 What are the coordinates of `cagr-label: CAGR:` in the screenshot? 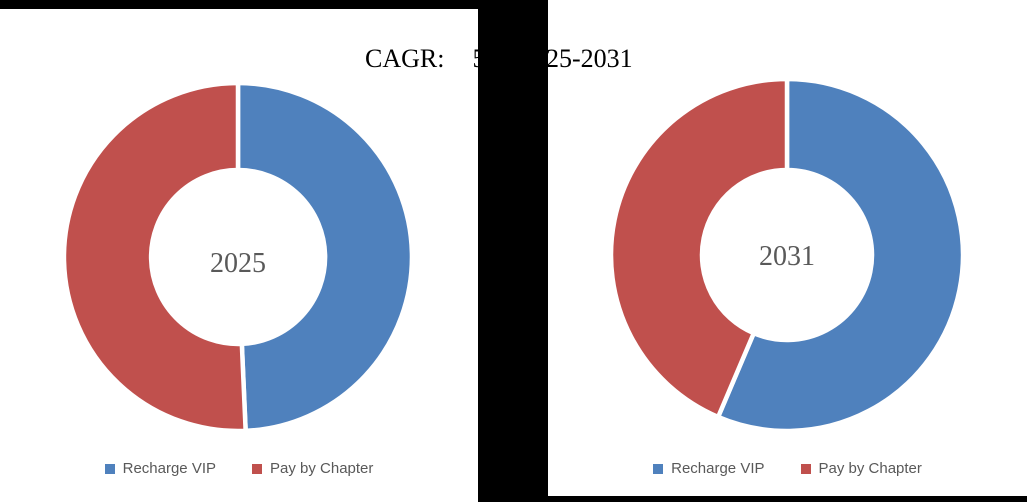 It's located at (405, 58).